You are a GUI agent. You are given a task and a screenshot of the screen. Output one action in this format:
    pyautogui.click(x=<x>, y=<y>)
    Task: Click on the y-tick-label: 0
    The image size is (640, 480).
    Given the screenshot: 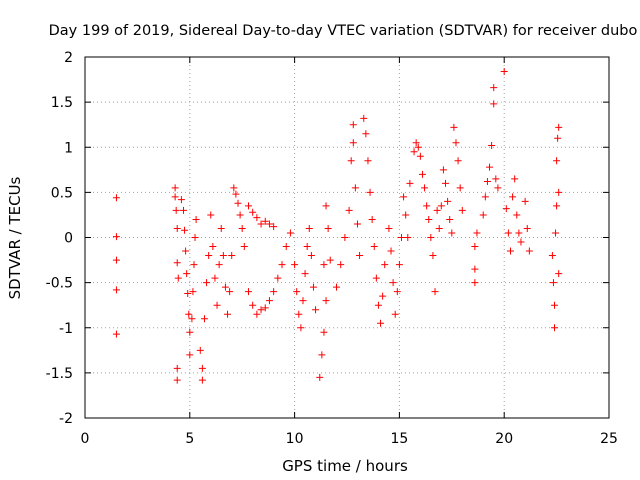 What is the action you would take?
    pyautogui.click(x=68, y=239)
    